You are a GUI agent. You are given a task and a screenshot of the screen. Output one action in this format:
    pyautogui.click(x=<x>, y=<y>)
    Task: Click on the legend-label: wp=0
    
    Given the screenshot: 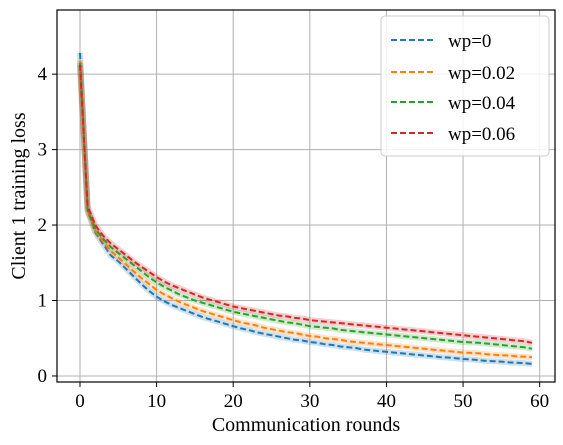 What is the action you would take?
    pyautogui.click(x=469, y=41)
    